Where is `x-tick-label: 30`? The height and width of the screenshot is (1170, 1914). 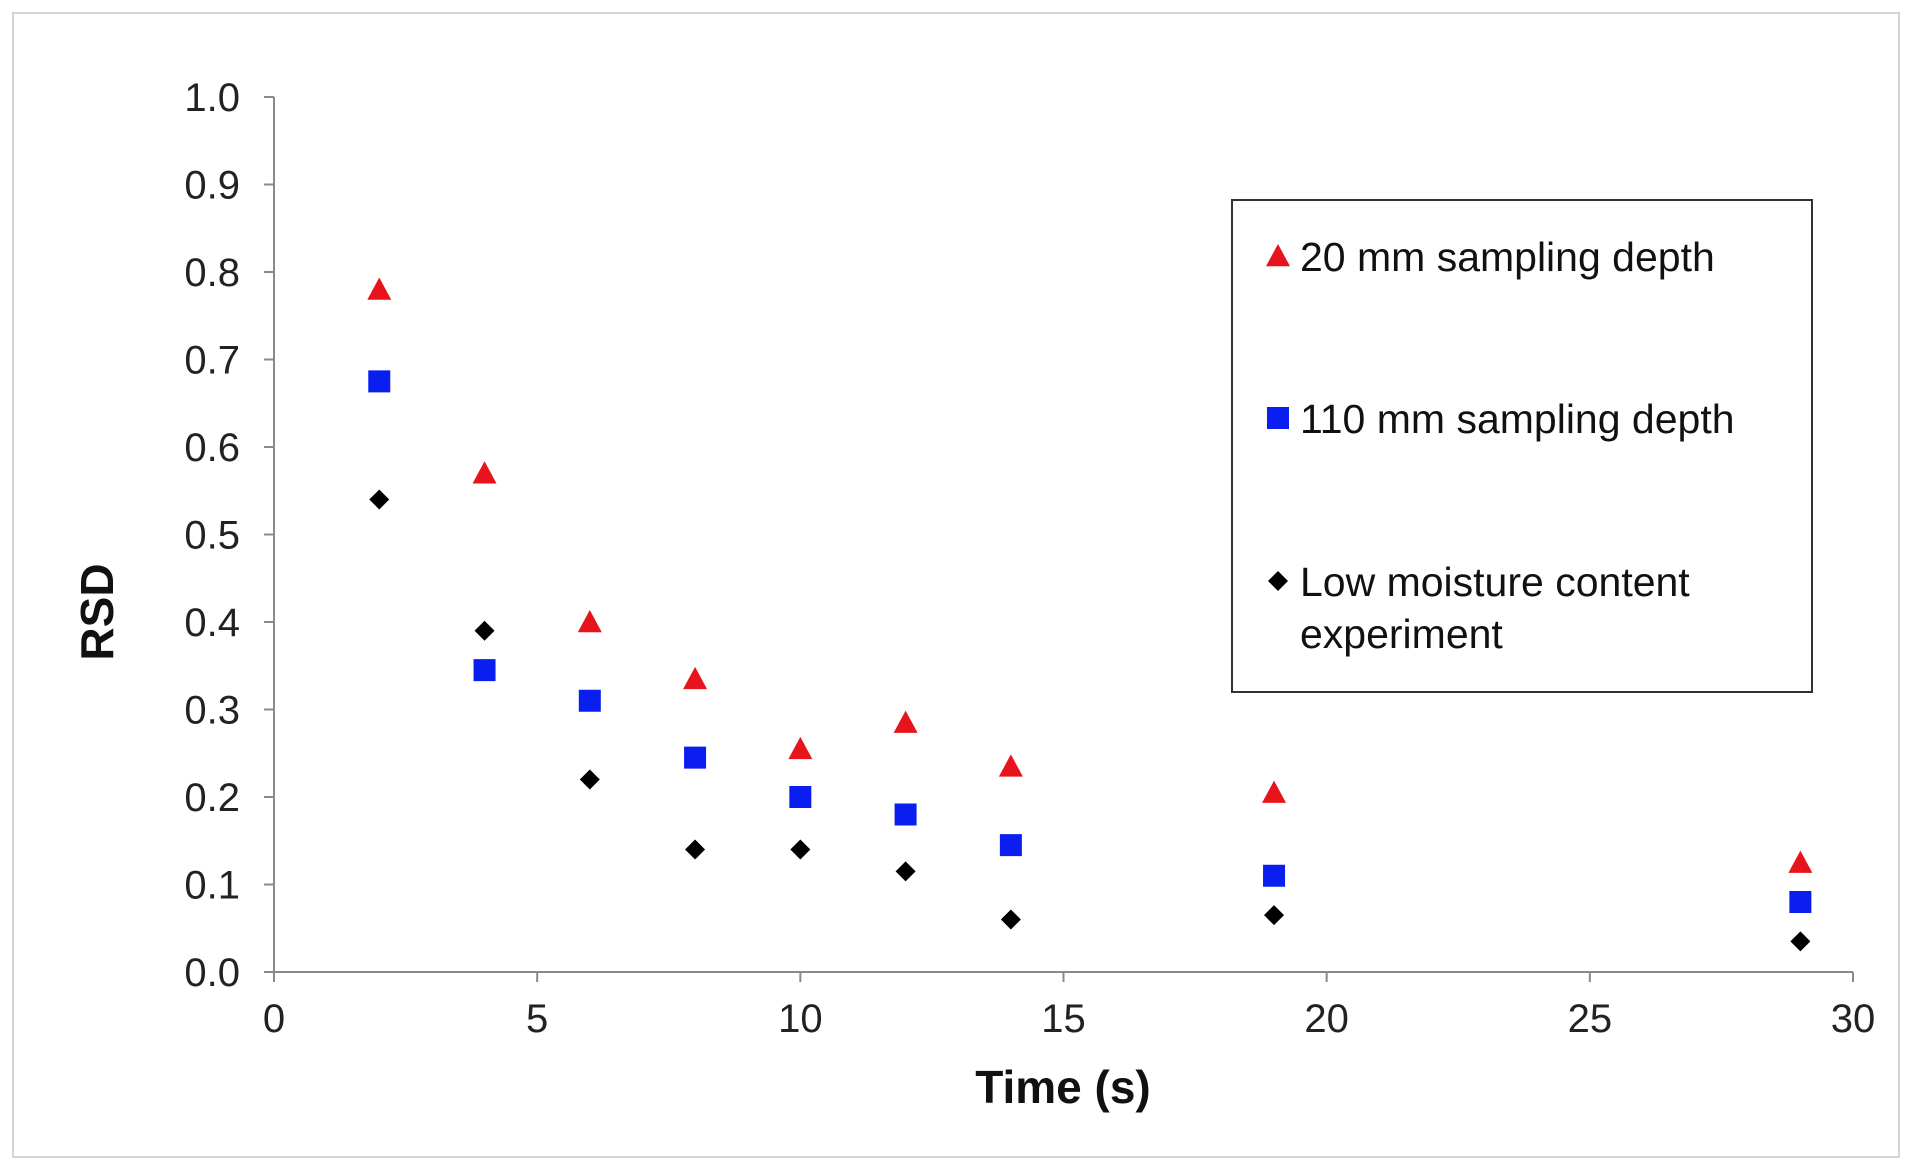 x-tick-label: 30 is located at coordinates (1853, 1019).